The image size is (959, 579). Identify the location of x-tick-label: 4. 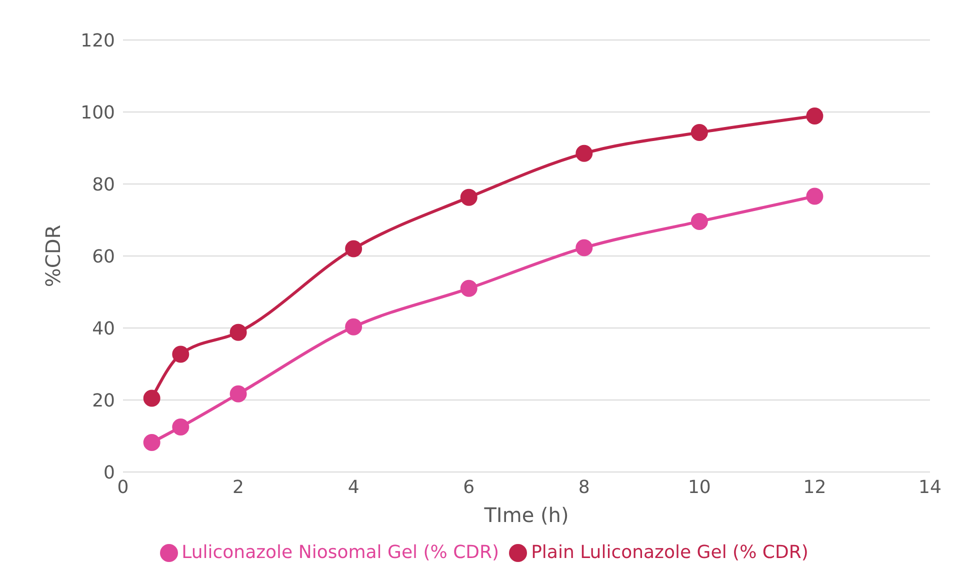
(354, 487).